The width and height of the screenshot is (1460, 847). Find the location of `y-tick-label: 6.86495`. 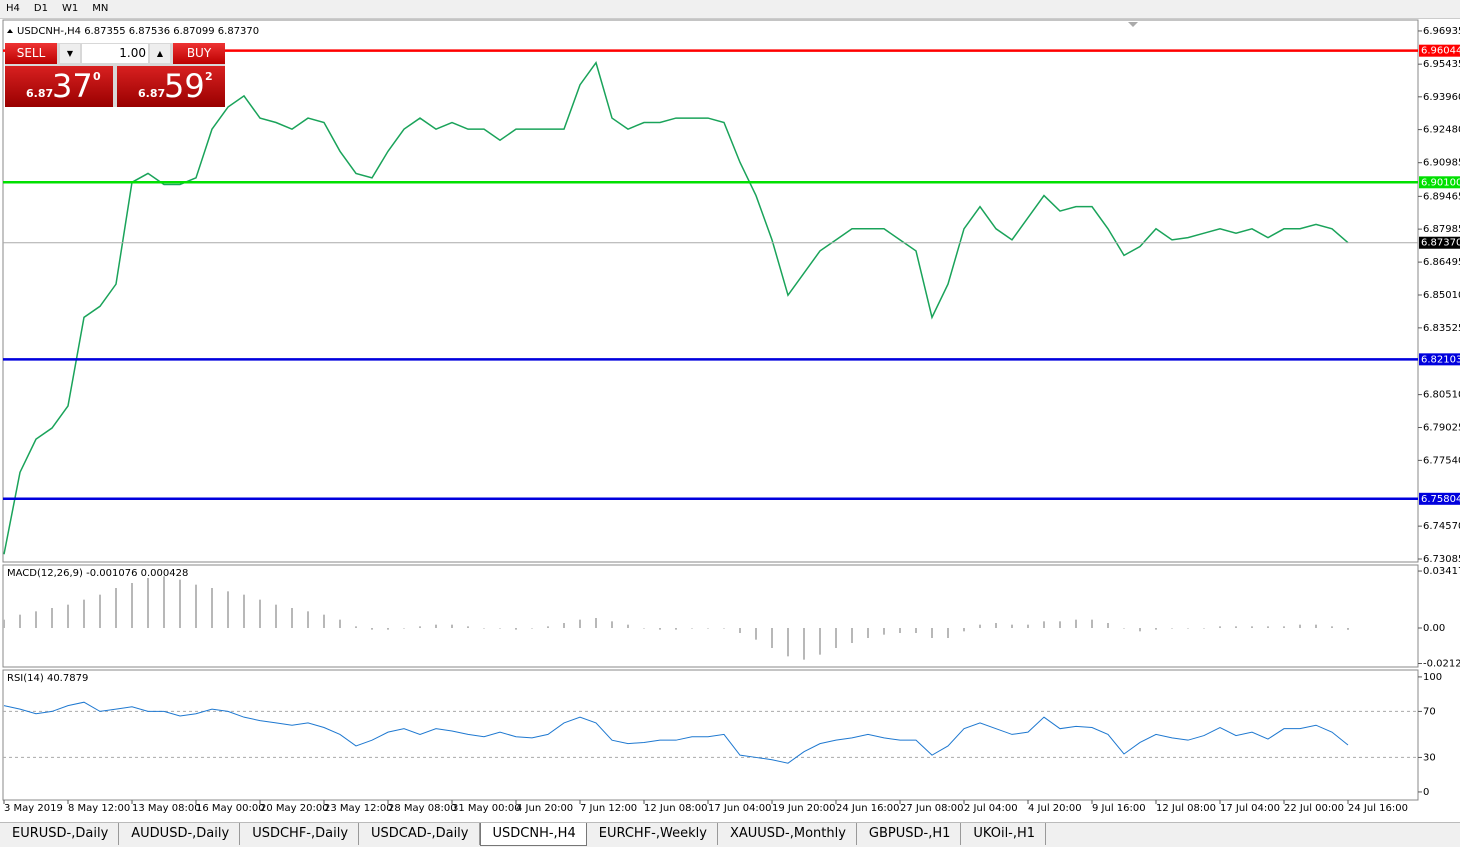

y-tick-label: 6.86495 is located at coordinates (1441, 262).